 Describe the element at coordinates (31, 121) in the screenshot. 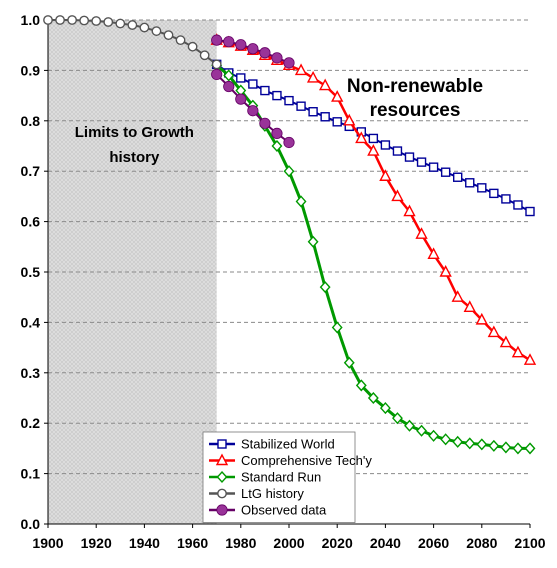

I see `y-tick-label-8: 0.8` at that location.